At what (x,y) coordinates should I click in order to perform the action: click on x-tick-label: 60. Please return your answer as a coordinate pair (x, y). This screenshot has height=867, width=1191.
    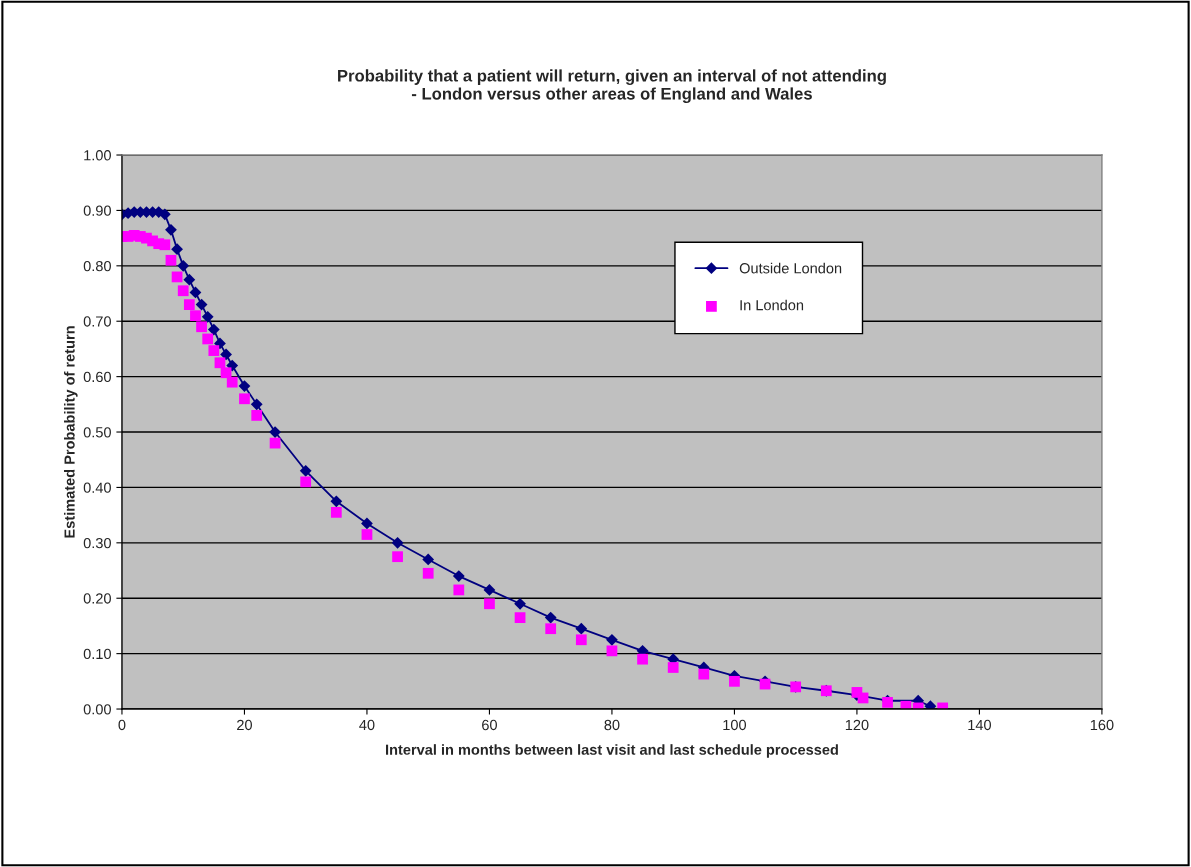
    Looking at the image, I should click on (489, 725).